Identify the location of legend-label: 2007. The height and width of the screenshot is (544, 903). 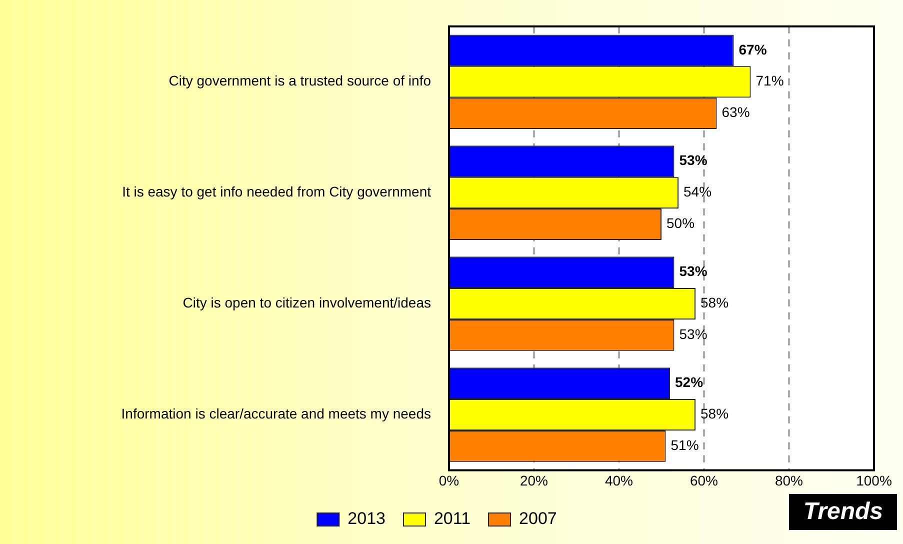
(538, 518).